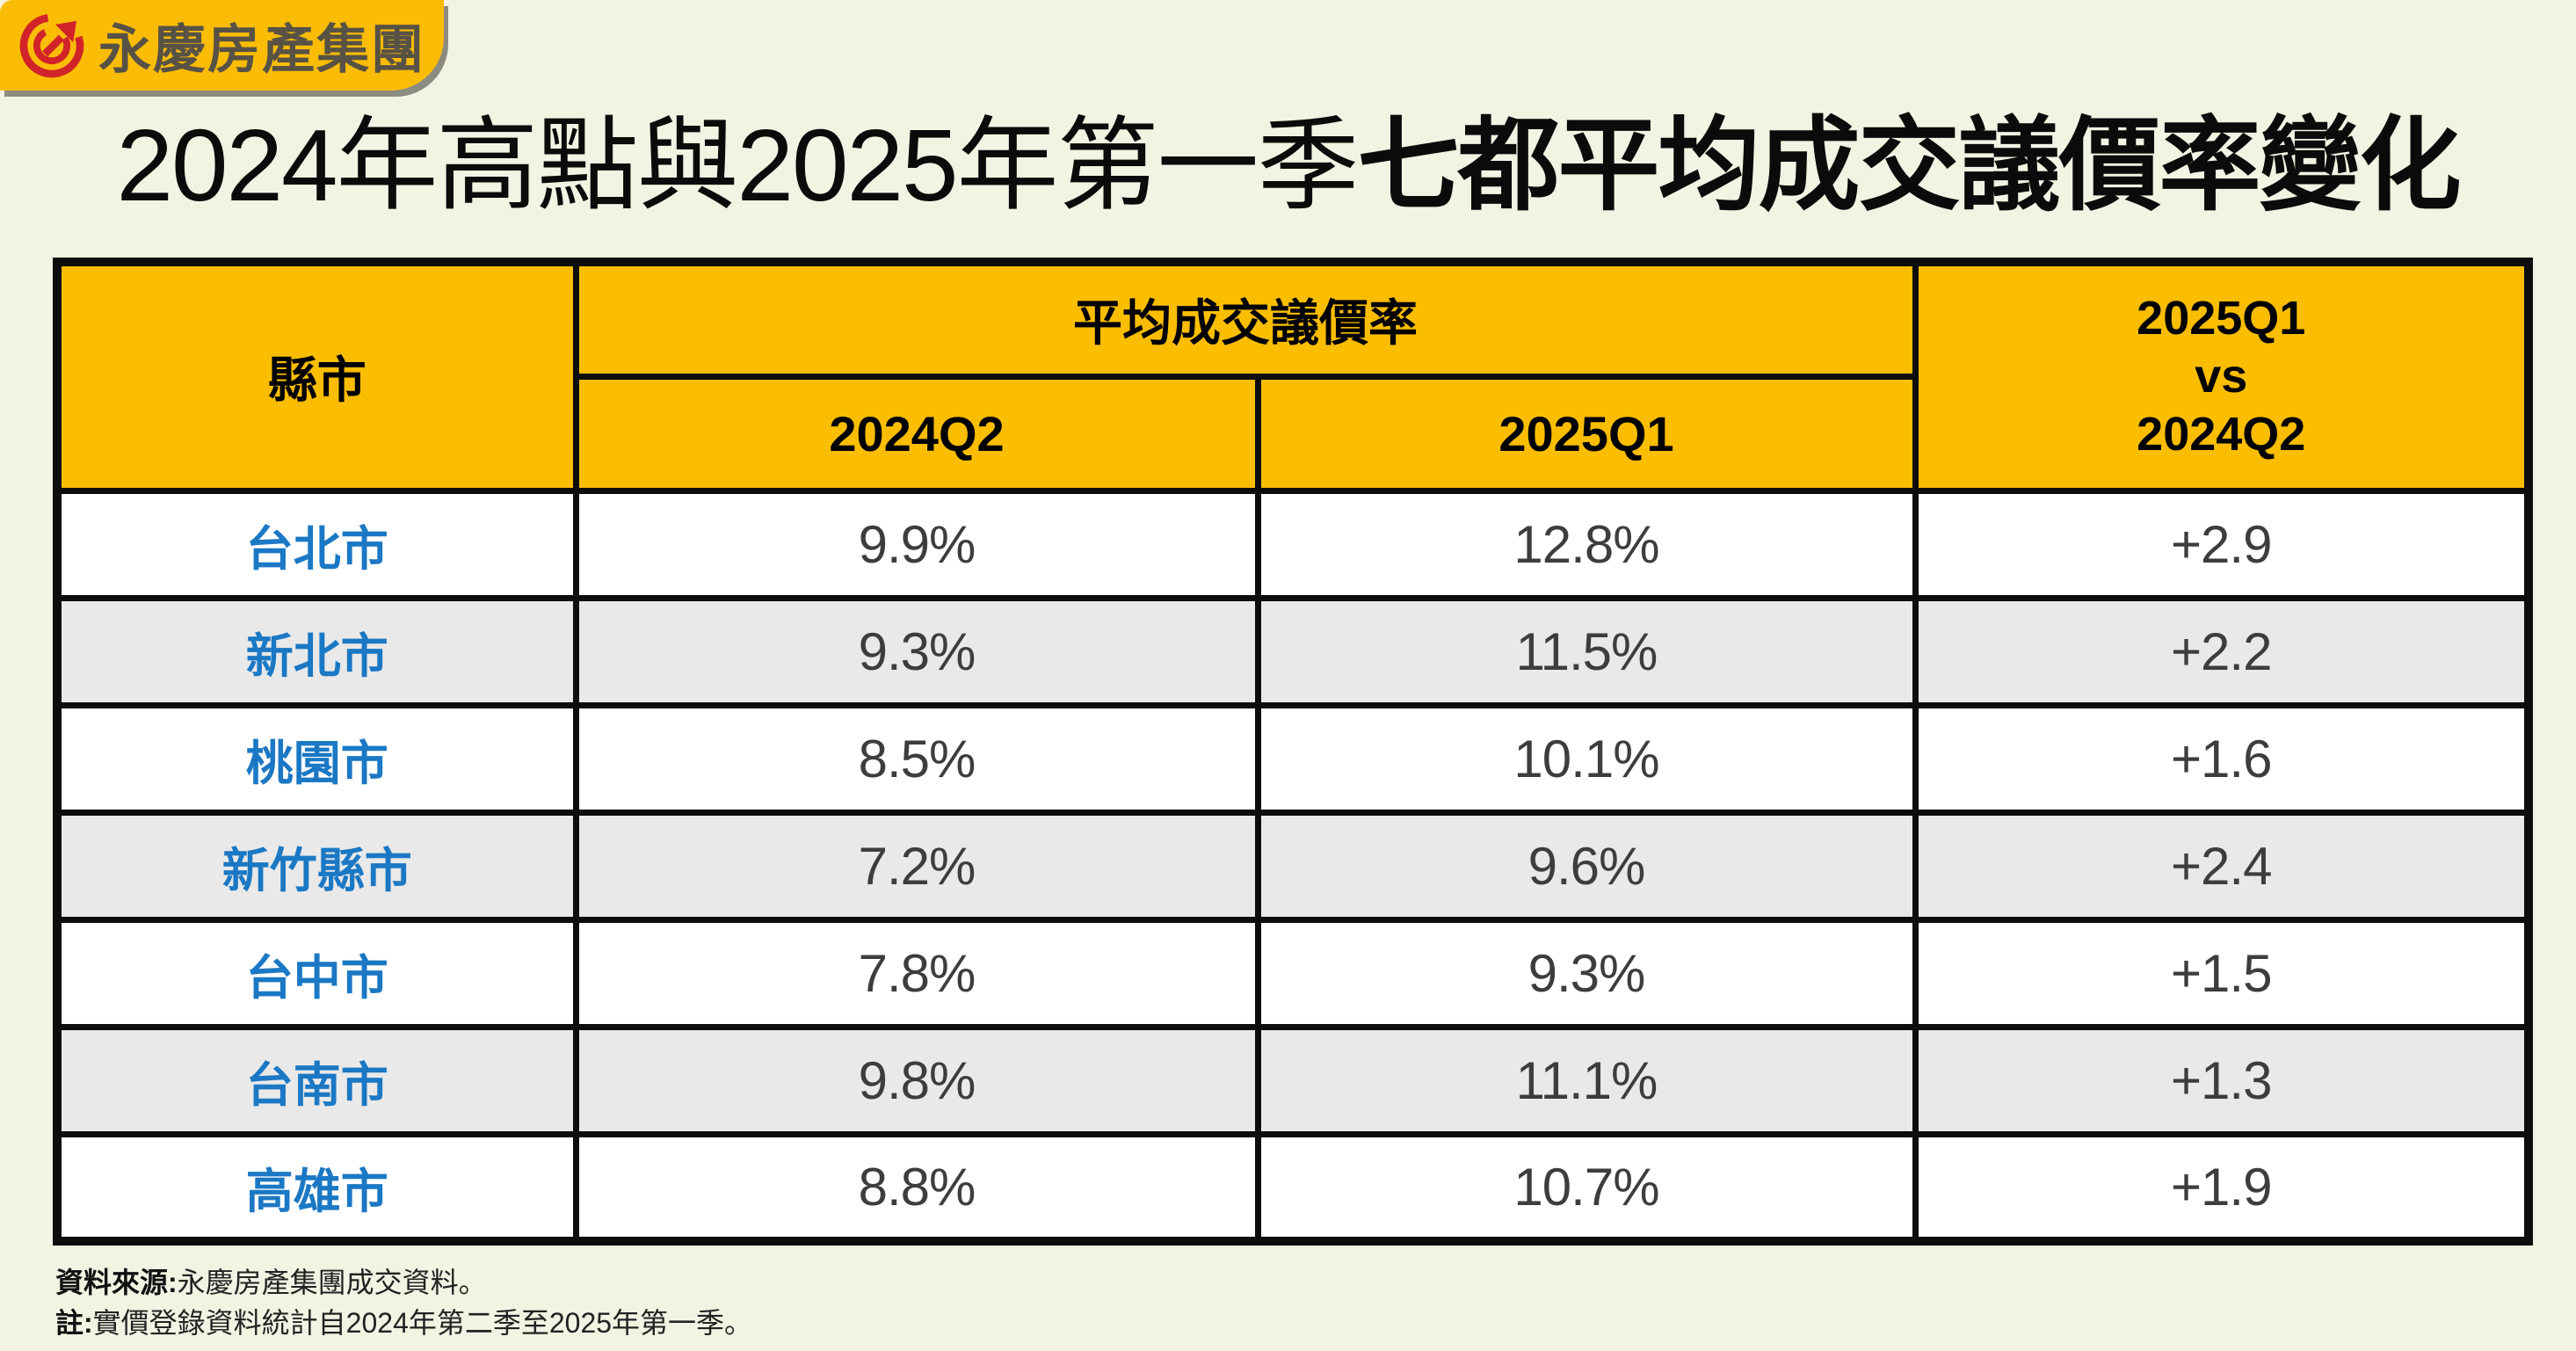  What do you see at coordinates (916, 544) in the screenshot?
I see `value-2024q2: 9.9%` at bounding box center [916, 544].